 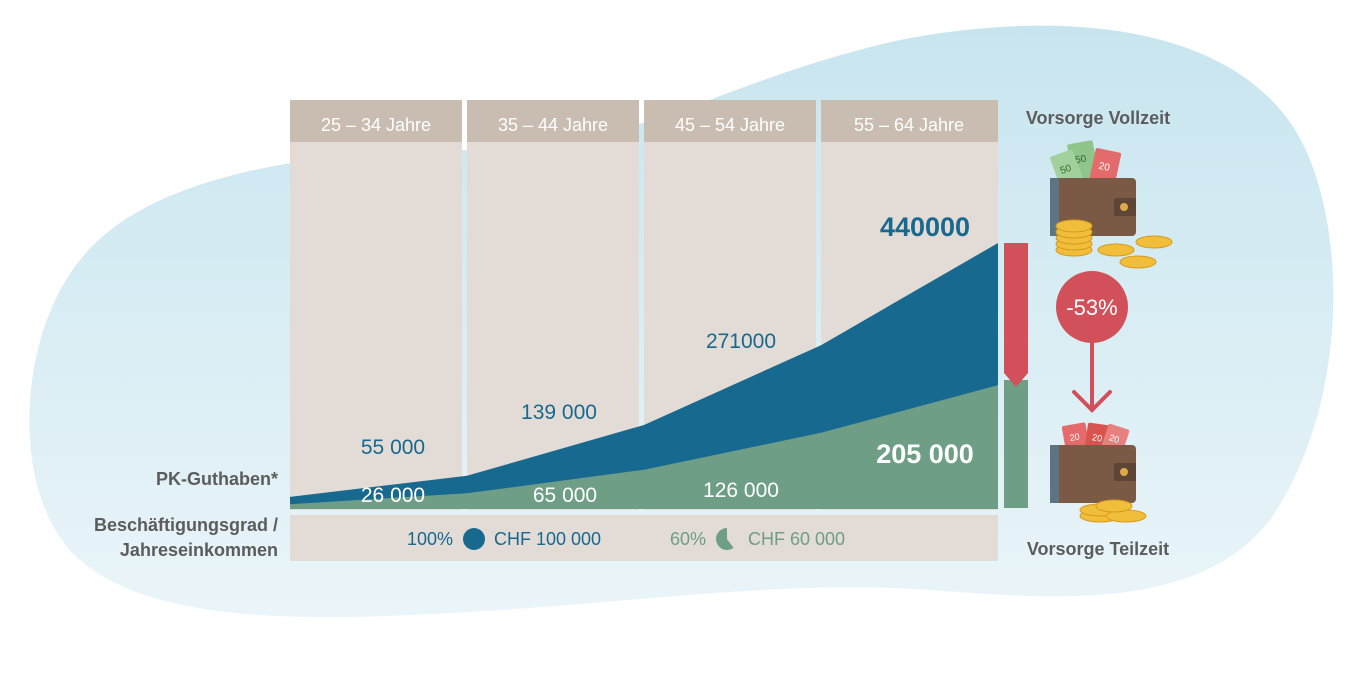 I want to click on banknote-icon: 20, so click(x=1105, y=168).